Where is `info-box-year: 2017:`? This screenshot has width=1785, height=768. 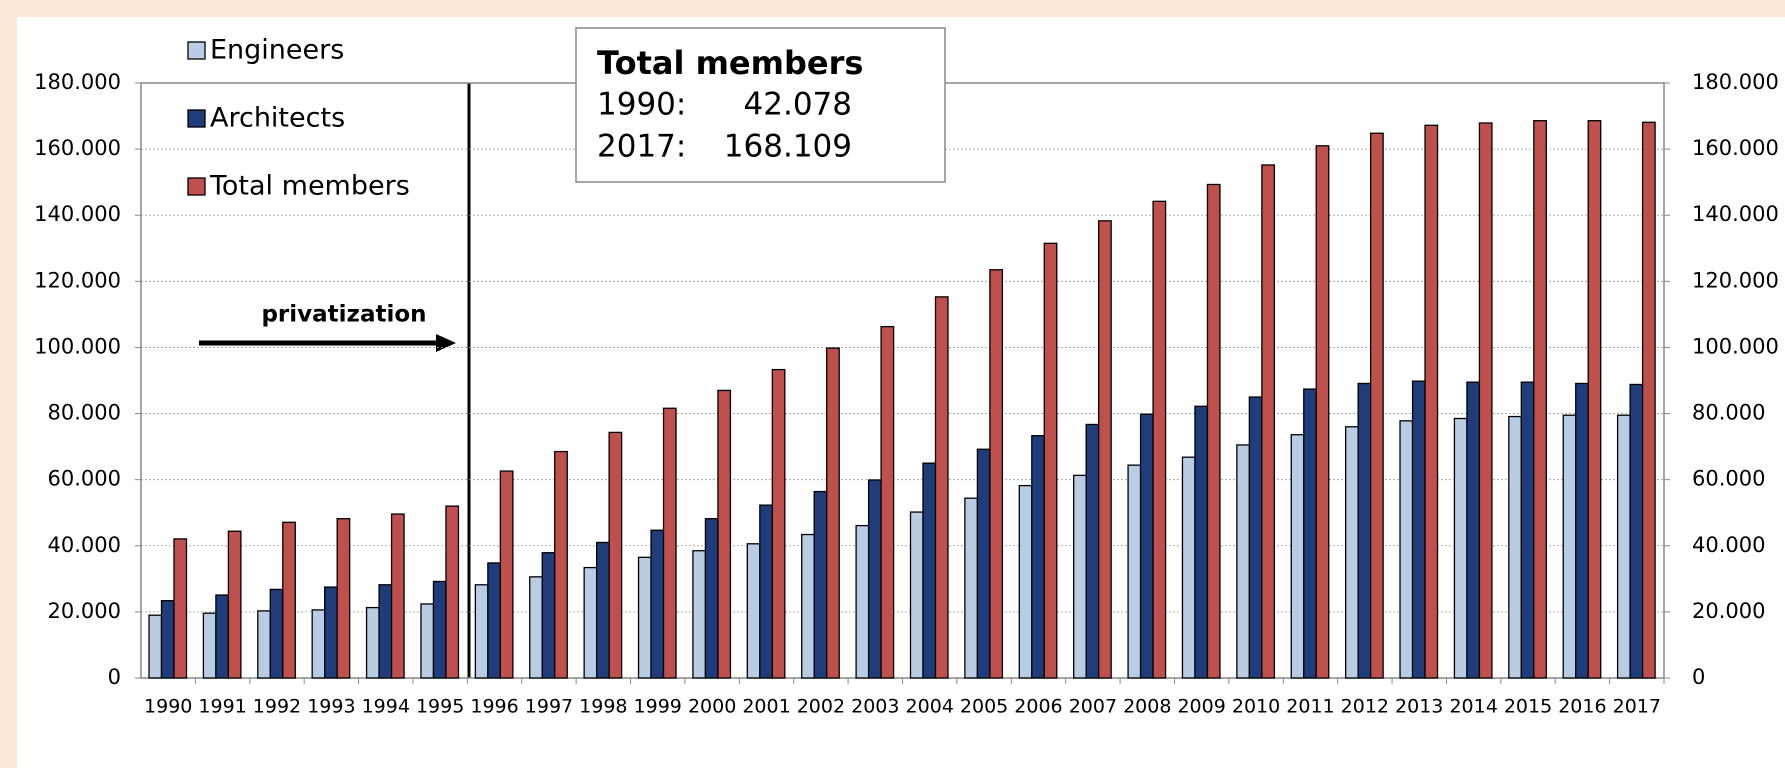
info-box-year: 2017: is located at coordinates (641, 147).